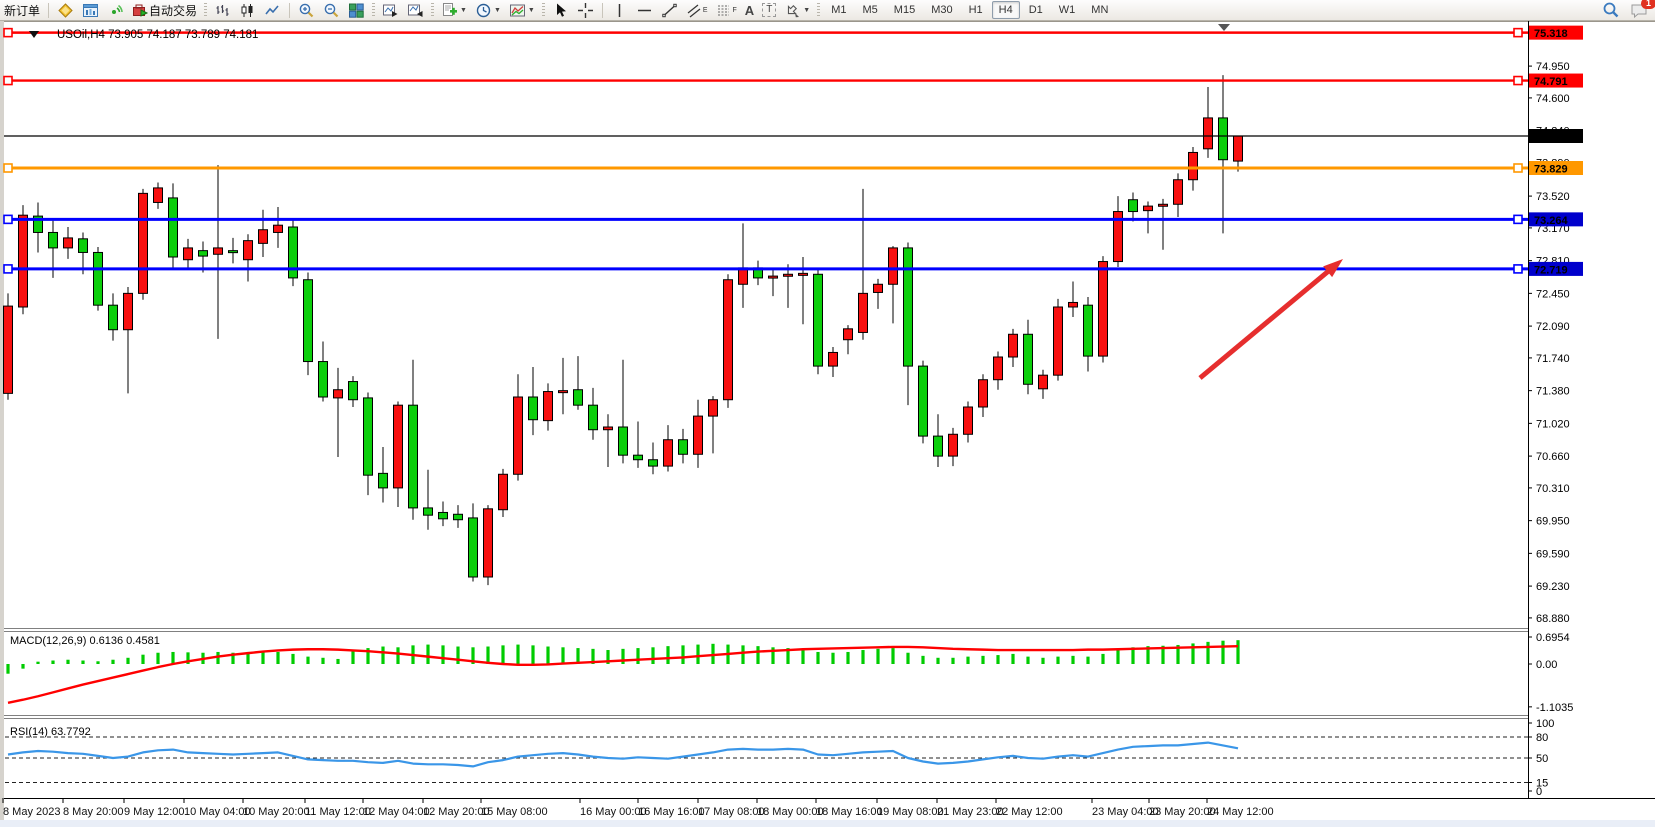 This screenshot has width=1655, height=827. Describe the element at coordinates (1240, 812) in the screenshot. I see `time-label: 24 May 12:00` at that location.